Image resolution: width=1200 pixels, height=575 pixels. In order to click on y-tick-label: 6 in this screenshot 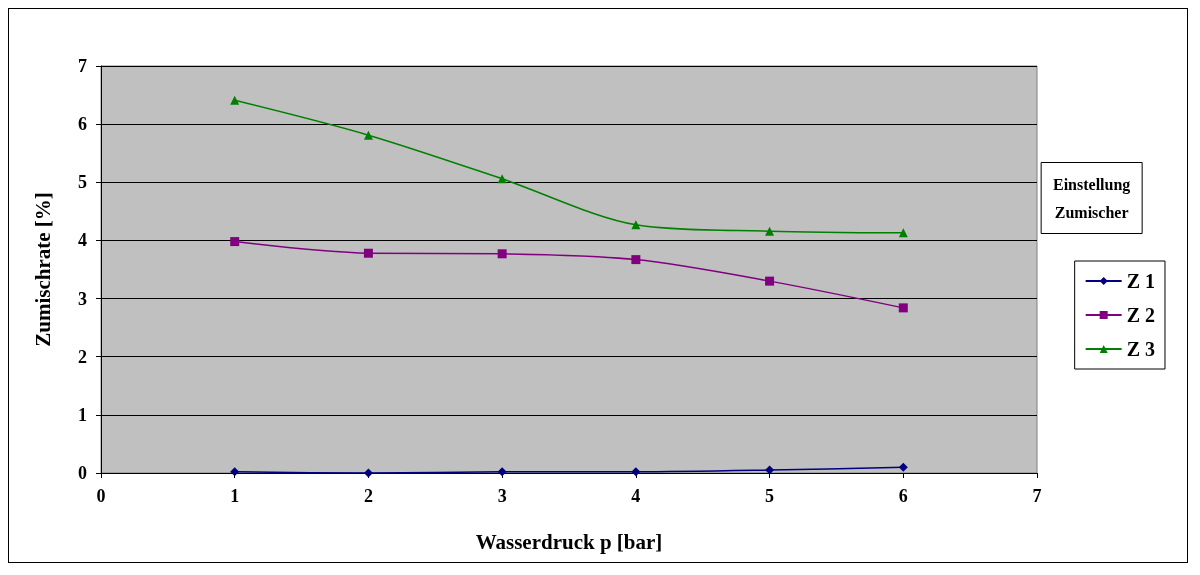, I will do `click(82, 124)`.